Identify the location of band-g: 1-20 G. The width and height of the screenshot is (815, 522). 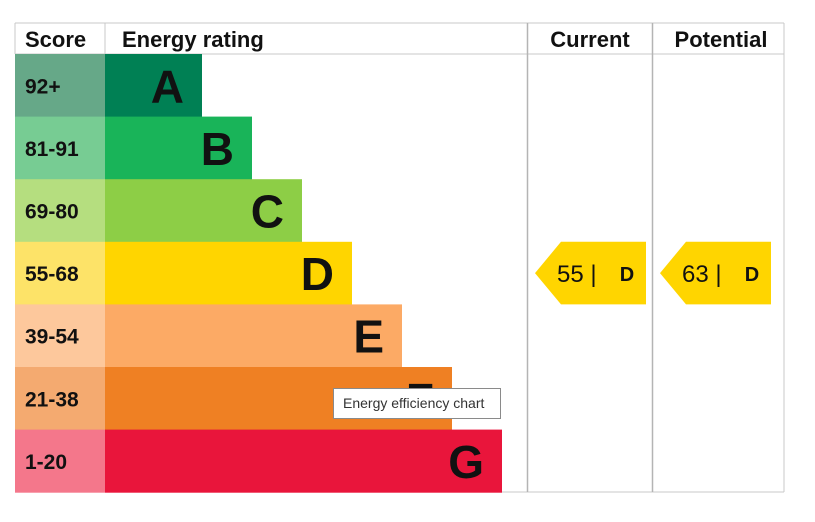
(258, 461).